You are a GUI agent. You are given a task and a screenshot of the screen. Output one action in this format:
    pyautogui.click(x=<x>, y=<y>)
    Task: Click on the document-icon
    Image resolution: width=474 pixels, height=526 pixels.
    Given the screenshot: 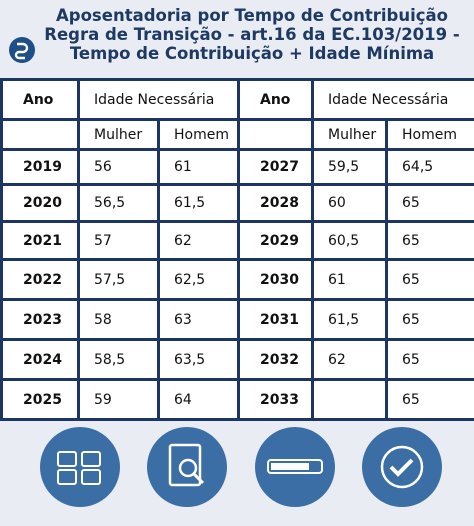 What is the action you would take?
    pyautogui.click(x=187, y=467)
    